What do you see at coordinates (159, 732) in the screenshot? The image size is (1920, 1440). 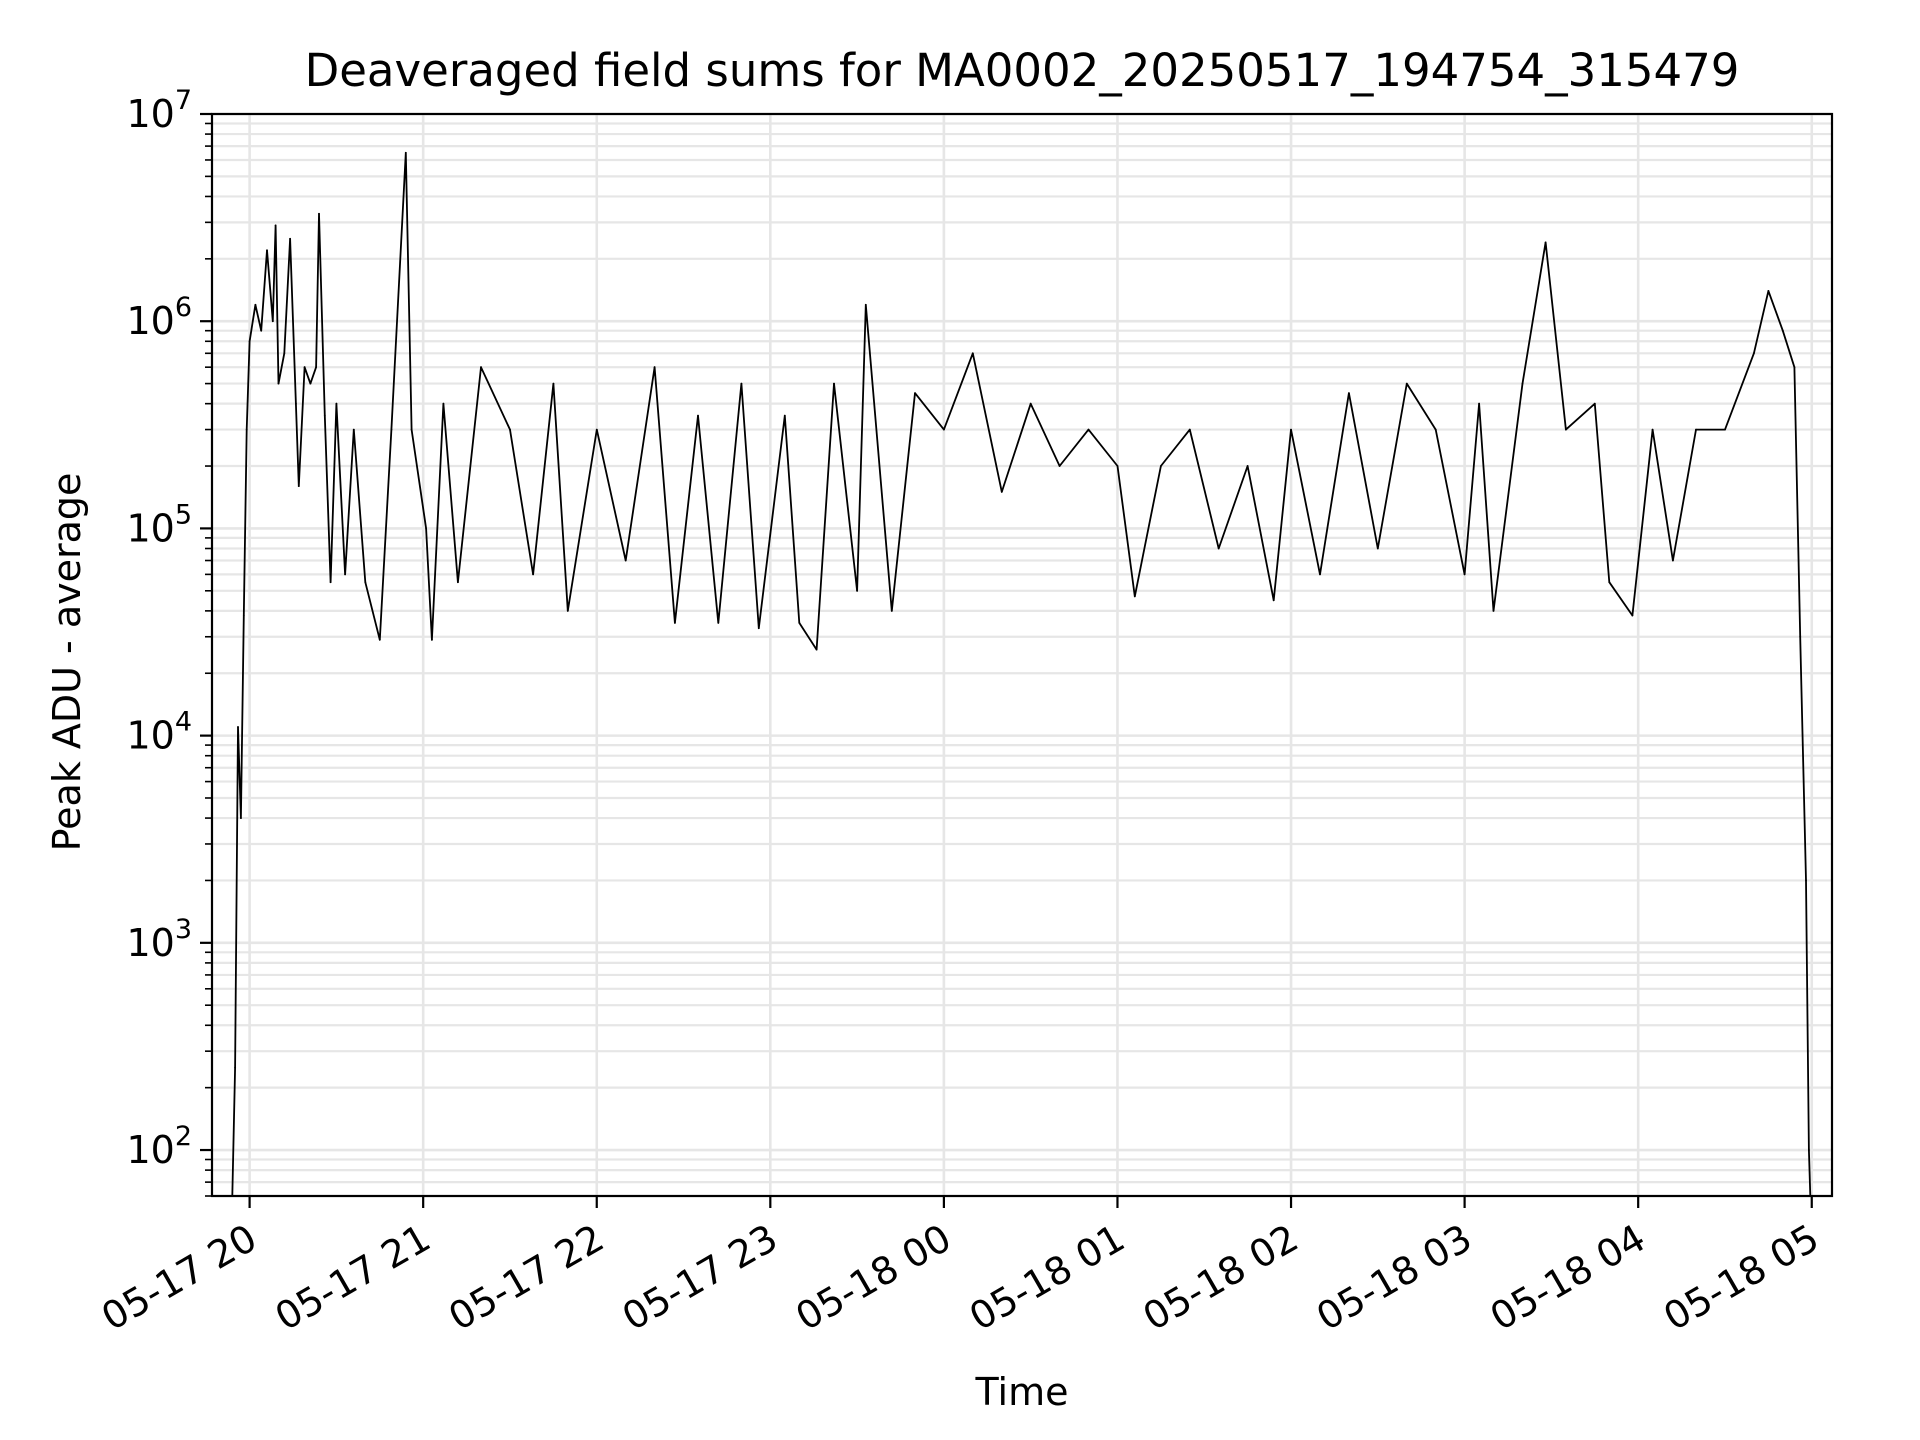 I see `y-tick-label: 10⁴` at bounding box center [159, 732].